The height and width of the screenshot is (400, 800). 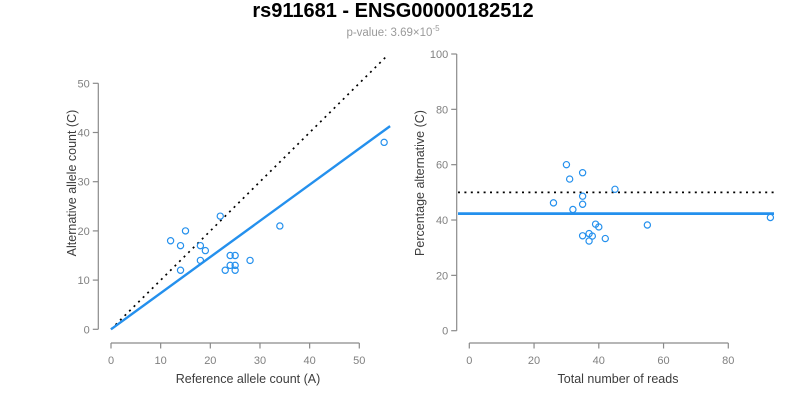 I want to click on x-tick-label: 80, so click(x=728, y=361).